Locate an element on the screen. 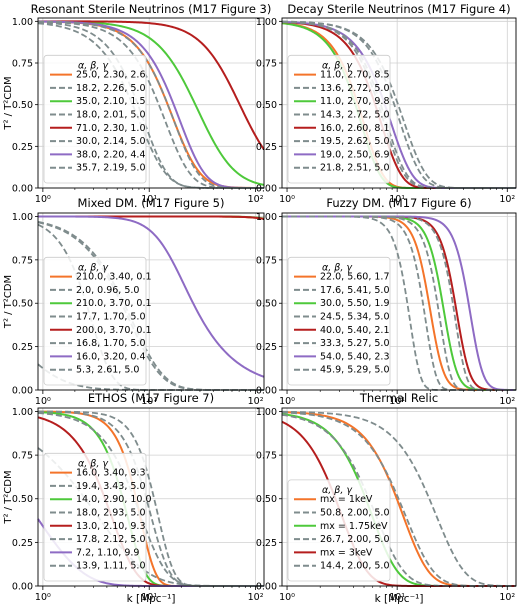 The image size is (520, 608). legend-entry: mx = 1keV is located at coordinates (346, 499).